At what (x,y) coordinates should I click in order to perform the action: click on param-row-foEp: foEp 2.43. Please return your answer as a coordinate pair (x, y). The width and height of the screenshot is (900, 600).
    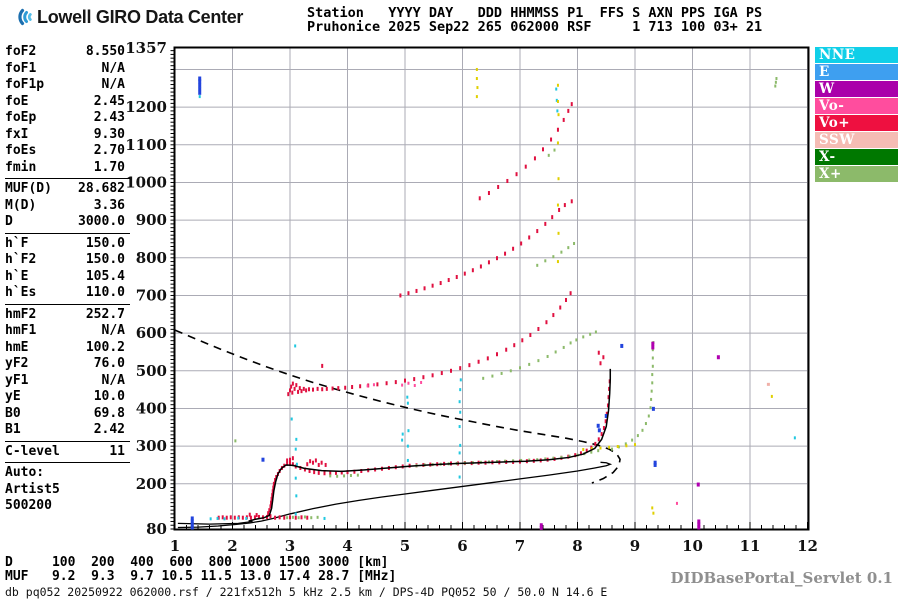
    Looking at the image, I should click on (65, 118).